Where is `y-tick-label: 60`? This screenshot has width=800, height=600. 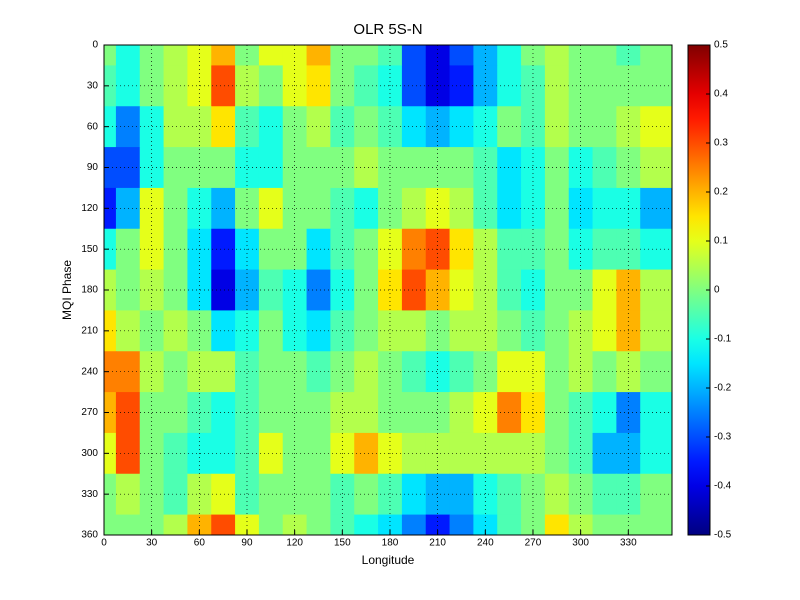 y-tick-label: 60 is located at coordinates (93, 126).